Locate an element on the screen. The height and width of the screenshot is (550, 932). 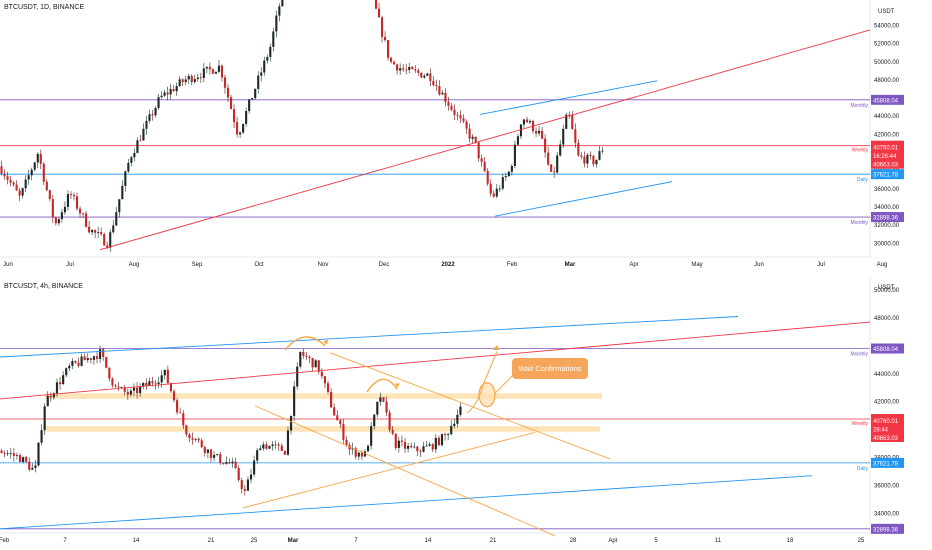
x-tick-label: 14 is located at coordinates (136, 541).